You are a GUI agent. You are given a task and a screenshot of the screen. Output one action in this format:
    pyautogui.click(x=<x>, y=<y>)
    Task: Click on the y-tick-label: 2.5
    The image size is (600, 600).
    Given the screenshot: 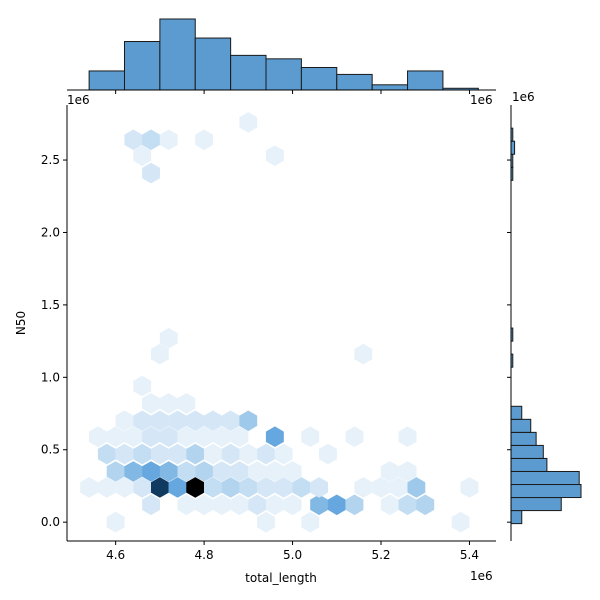 What is the action you would take?
    pyautogui.click(x=50, y=160)
    